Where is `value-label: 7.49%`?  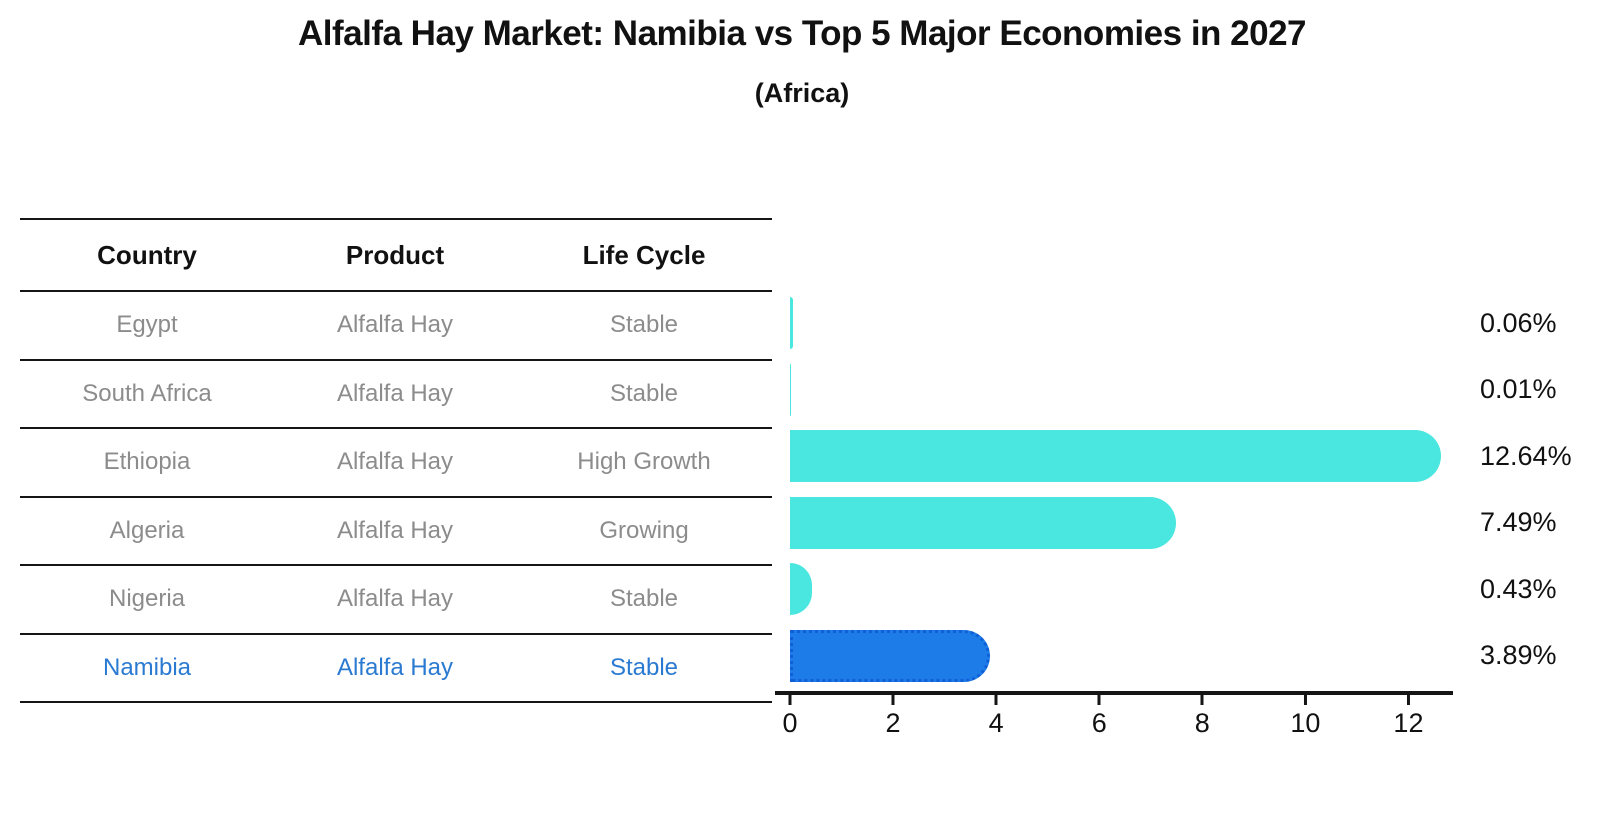 value-label: 7.49% is located at coordinates (1518, 522).